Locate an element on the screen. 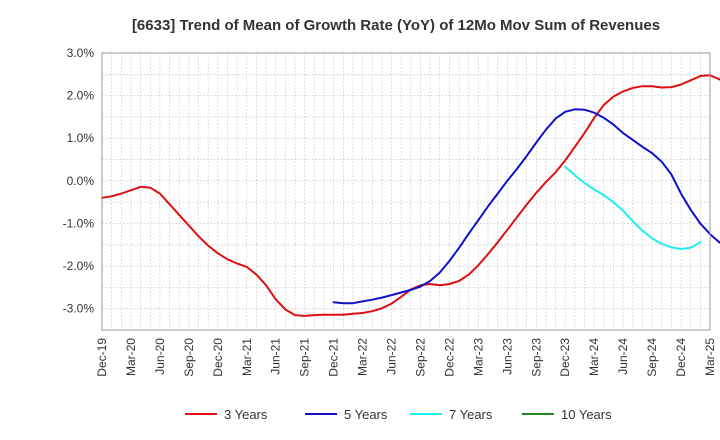  x-tick-label: Mar-24 is located at coordinates (594, 357).